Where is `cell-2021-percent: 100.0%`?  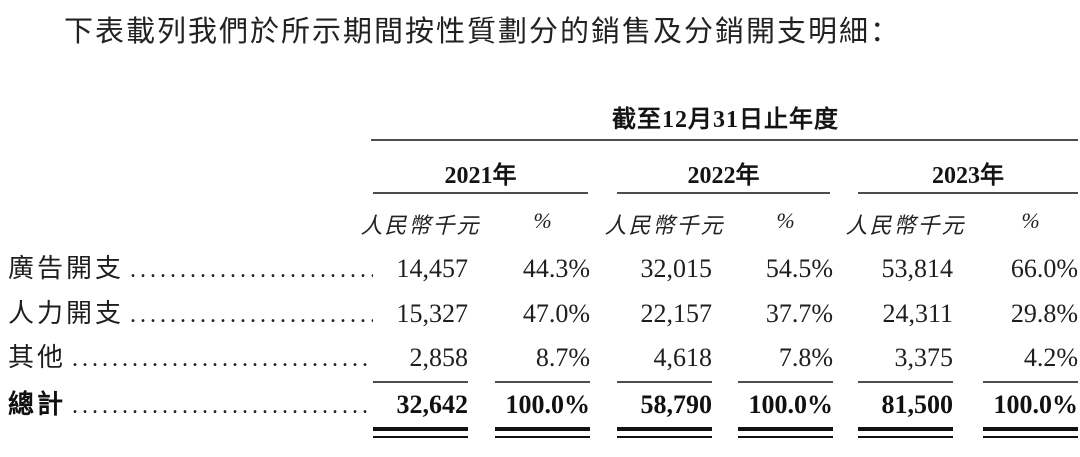 cell-2021-percent: 100.0% is located at coordinates (542, 413).